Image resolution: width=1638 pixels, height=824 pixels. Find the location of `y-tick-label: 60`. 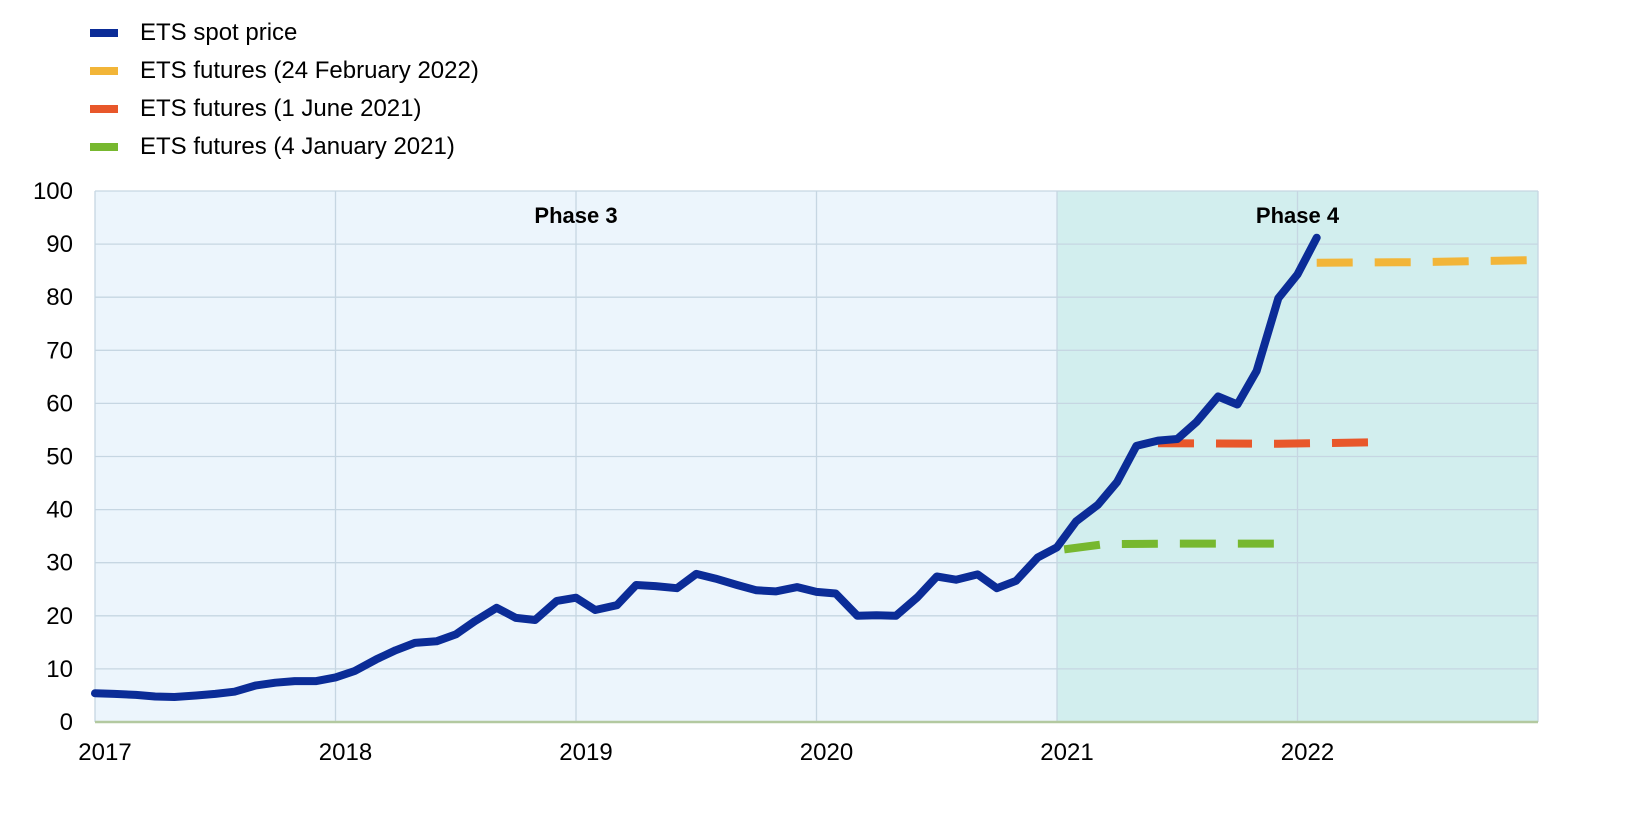

y-tick-label: 60 is located at coordinates (59, 403).